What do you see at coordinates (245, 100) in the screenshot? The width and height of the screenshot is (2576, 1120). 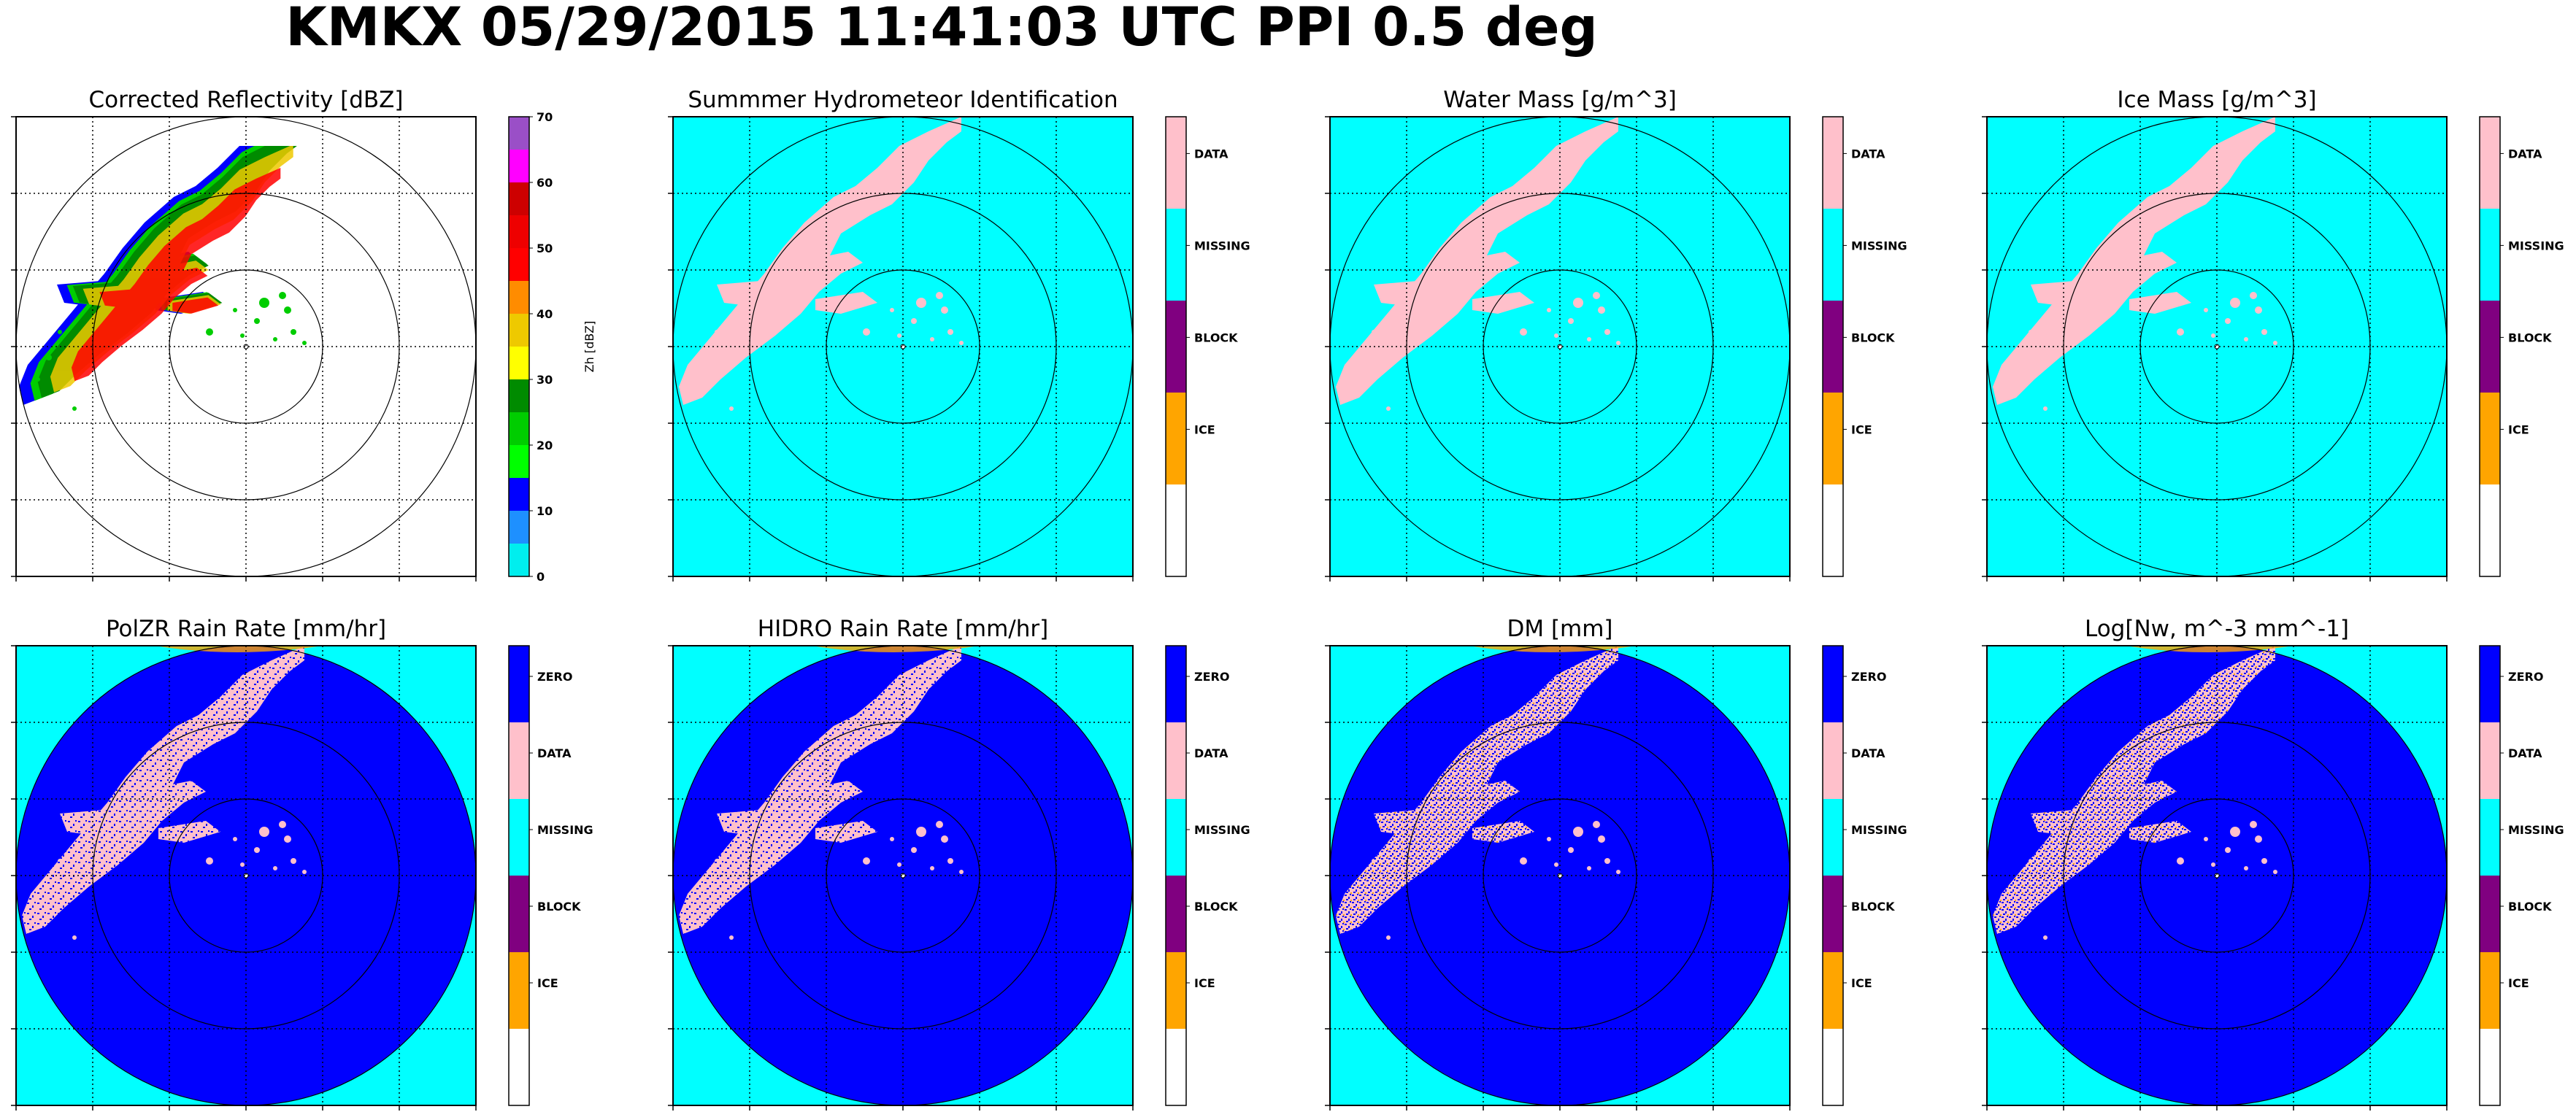 I see `panel-title: Corrected Reflectivity [dBZ]` at bounding box center [245, 100].